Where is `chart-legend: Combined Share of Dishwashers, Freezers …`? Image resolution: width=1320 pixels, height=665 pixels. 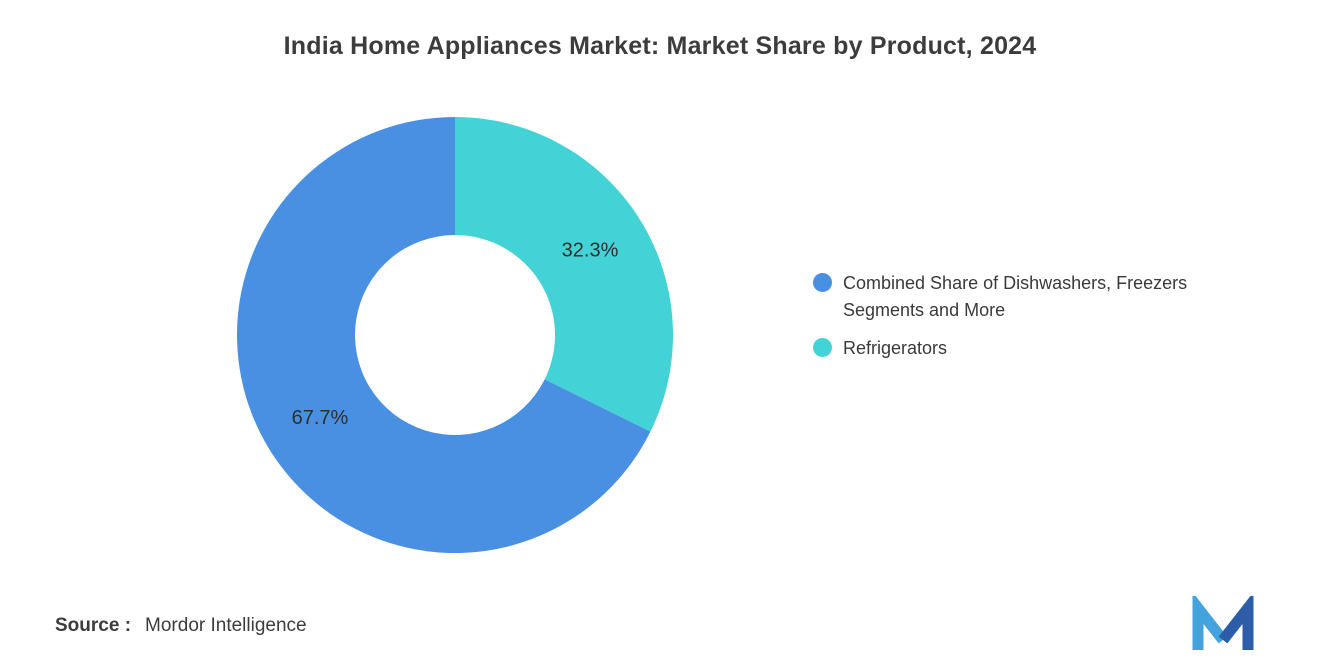
chart-legend: Combined Share of Dishwashers, Freezers … is located at coordinates (1013, 316).